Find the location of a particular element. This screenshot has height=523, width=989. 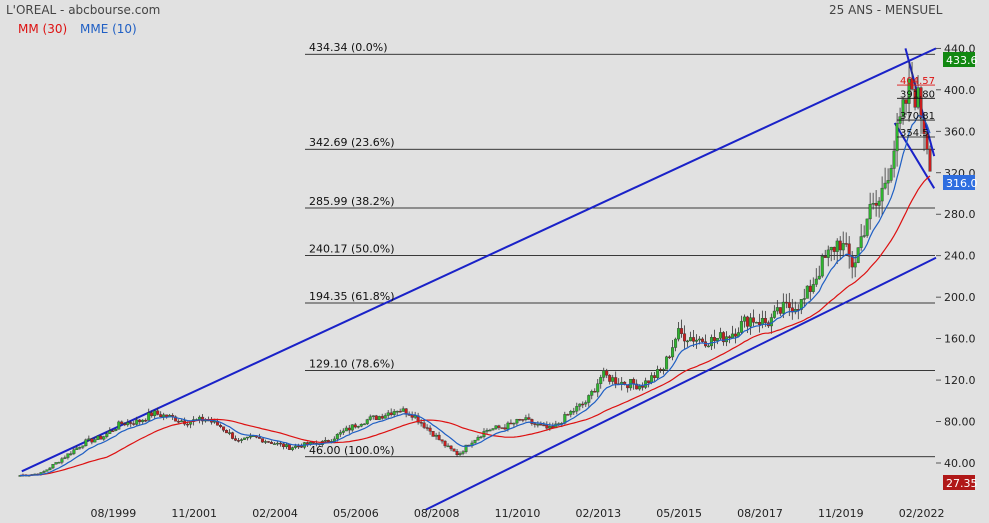

volume-badge-bg is located at coordinates (959, 482).